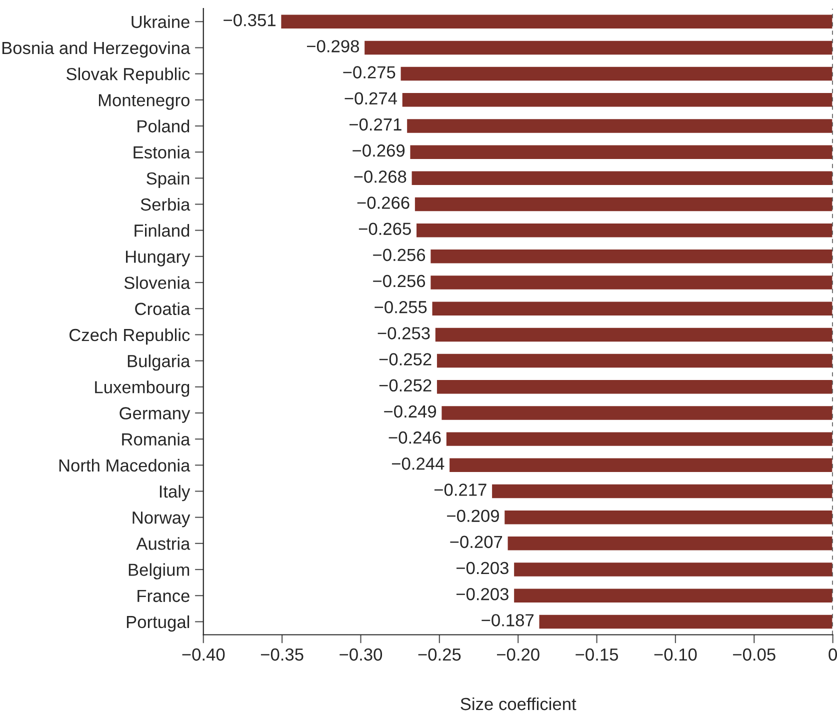  What do you see at coordinates (333, 46) in the screenshot?
I see `data-label: −0.298` at bounding box center [333, 46].